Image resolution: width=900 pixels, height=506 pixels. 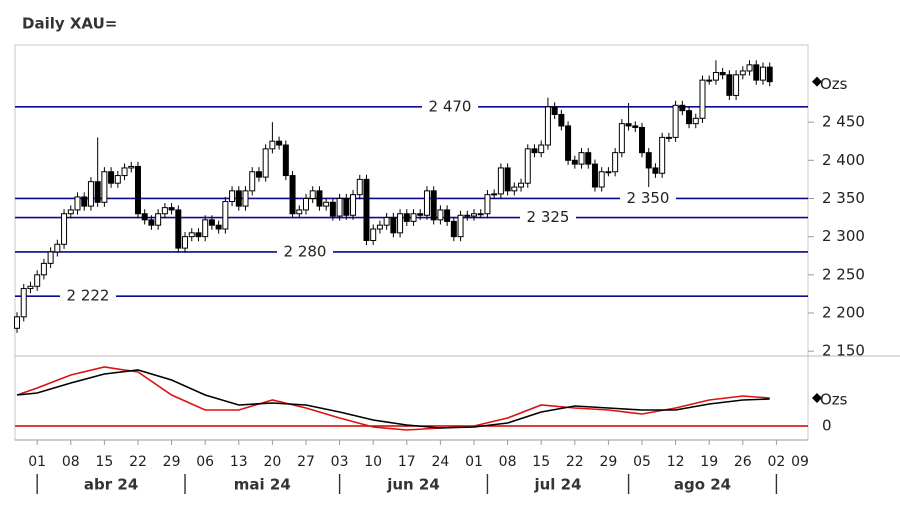 What do you see at coordinates (88, 296) in the screenshot?
I see `level-label: 2 222` at bounding box center [88, 296].